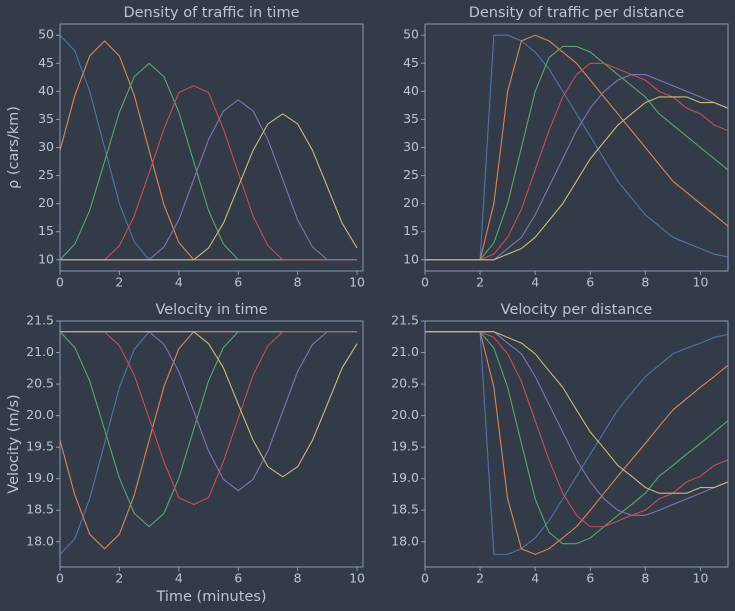 This screenshot has width=735, height=611. What do you see at coordinates (211, 310) in the screenshot?
I see `chart-title: Velocity in time` at bounding box center [211, 310].